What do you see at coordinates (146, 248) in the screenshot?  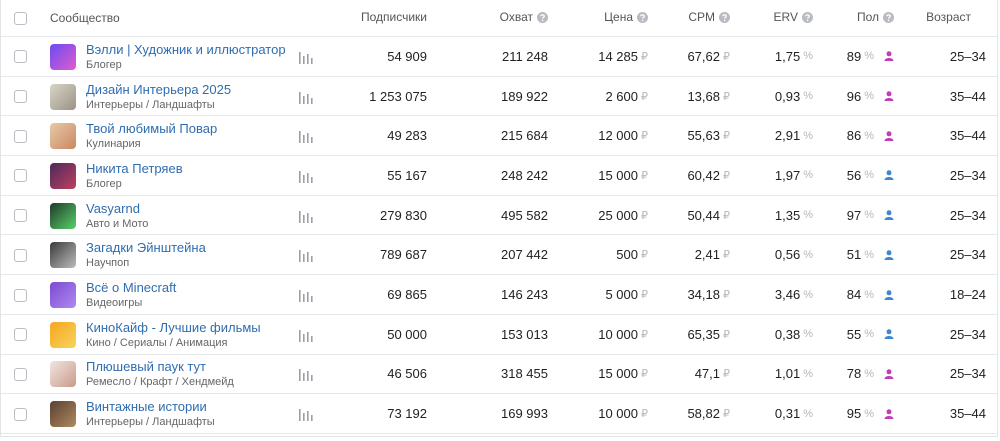 I see `community-name: Загадки Эйнштейна` at bounding box center [146, 248].